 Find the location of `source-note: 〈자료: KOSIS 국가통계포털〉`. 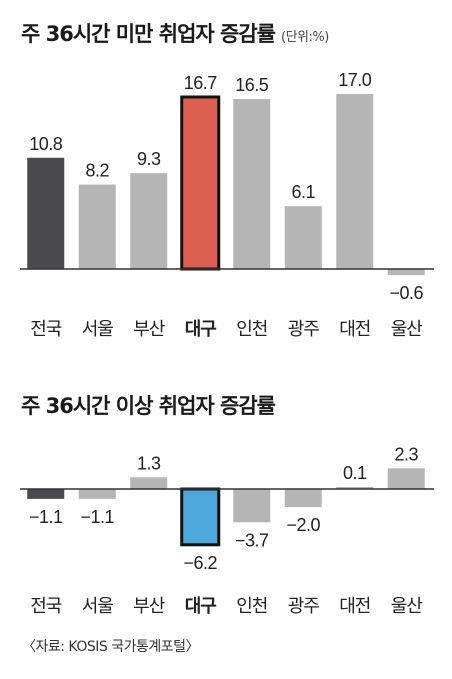

source-note: 〈자료: KOSIS 국가통계포털〉 is located at coordinates (111, 647).